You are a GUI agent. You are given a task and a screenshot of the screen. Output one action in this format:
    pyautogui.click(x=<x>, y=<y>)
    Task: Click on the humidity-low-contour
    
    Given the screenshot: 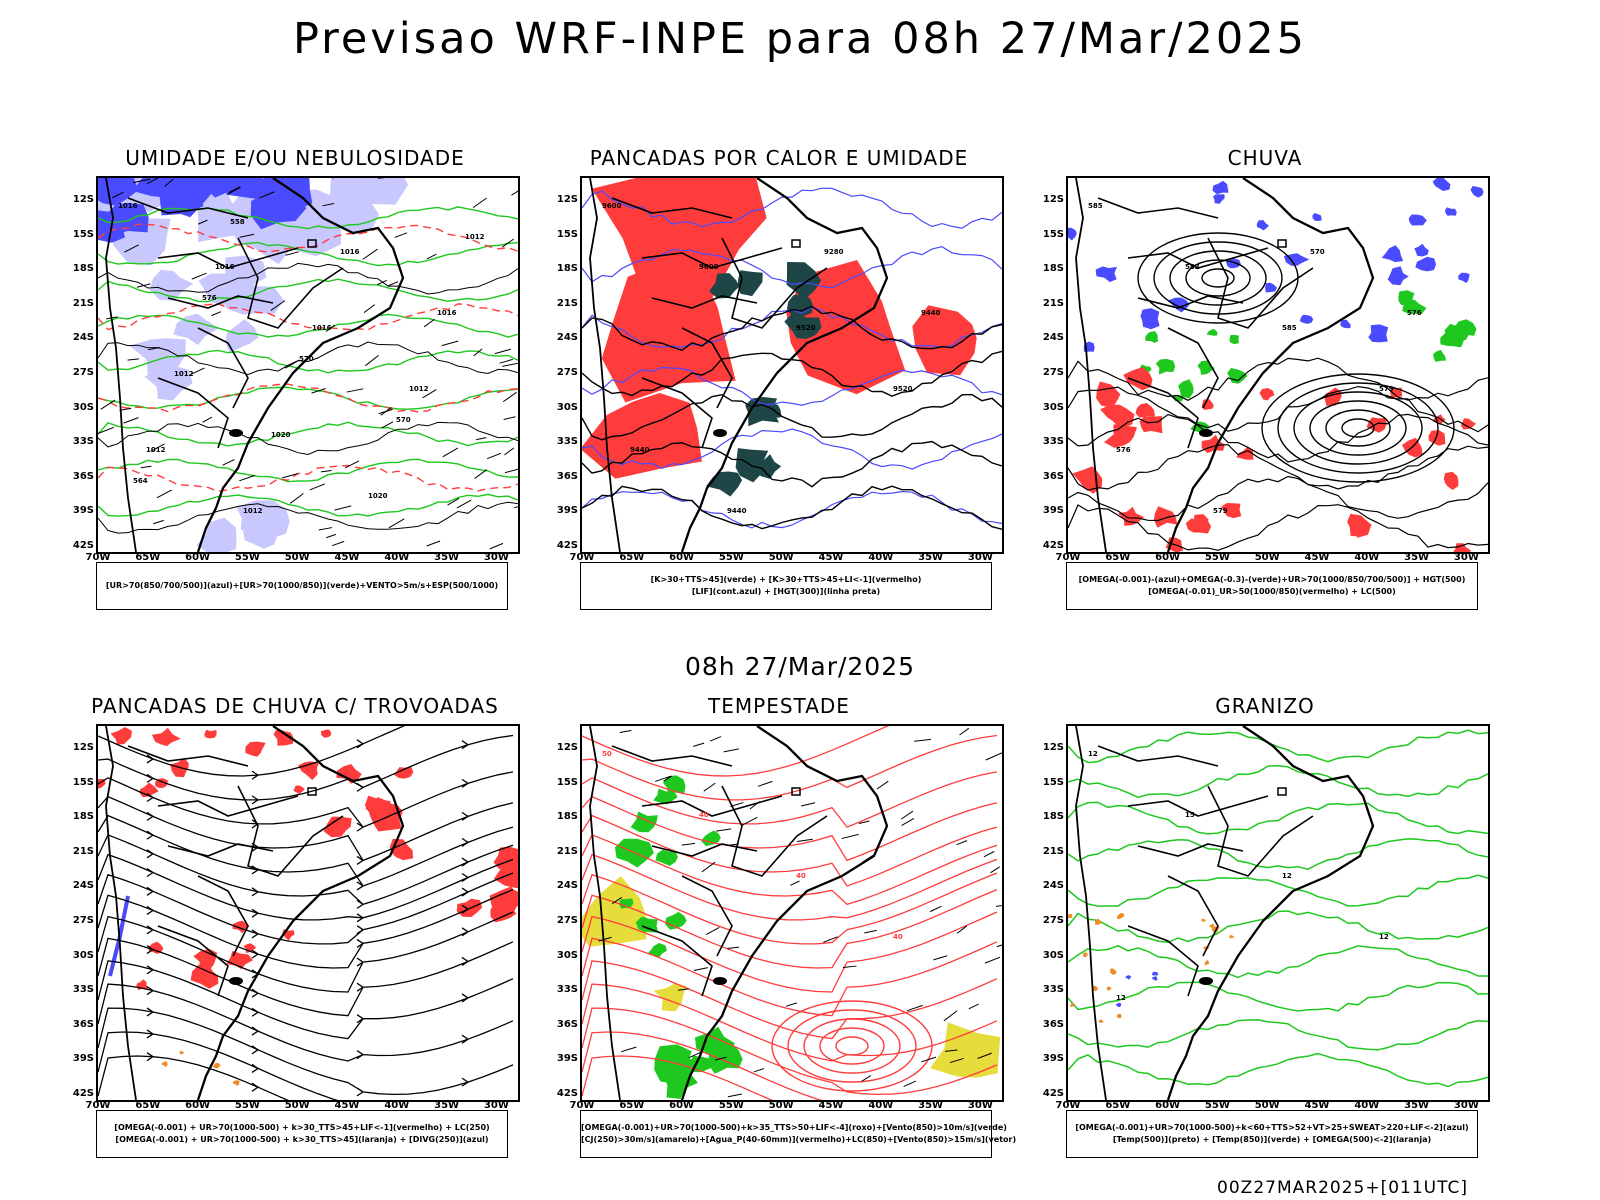 What is the action you would take?
    pyautogui.click(x=308, y=290)
    